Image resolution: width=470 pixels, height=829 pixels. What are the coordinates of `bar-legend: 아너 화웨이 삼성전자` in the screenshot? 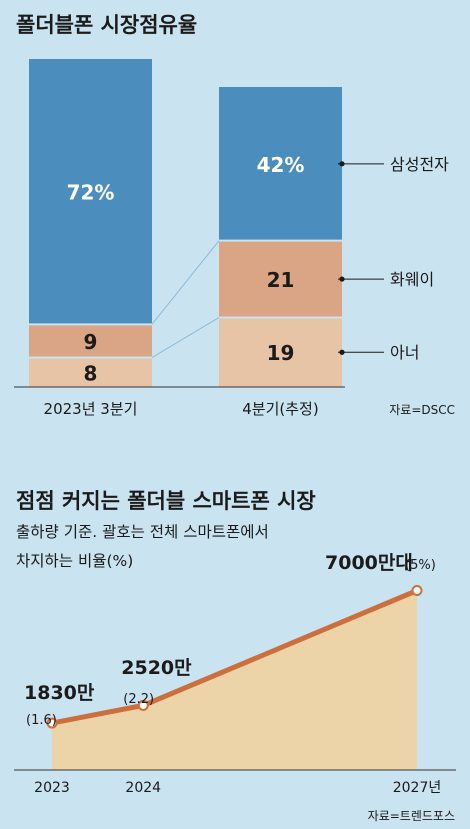 It's located at (393, 258).